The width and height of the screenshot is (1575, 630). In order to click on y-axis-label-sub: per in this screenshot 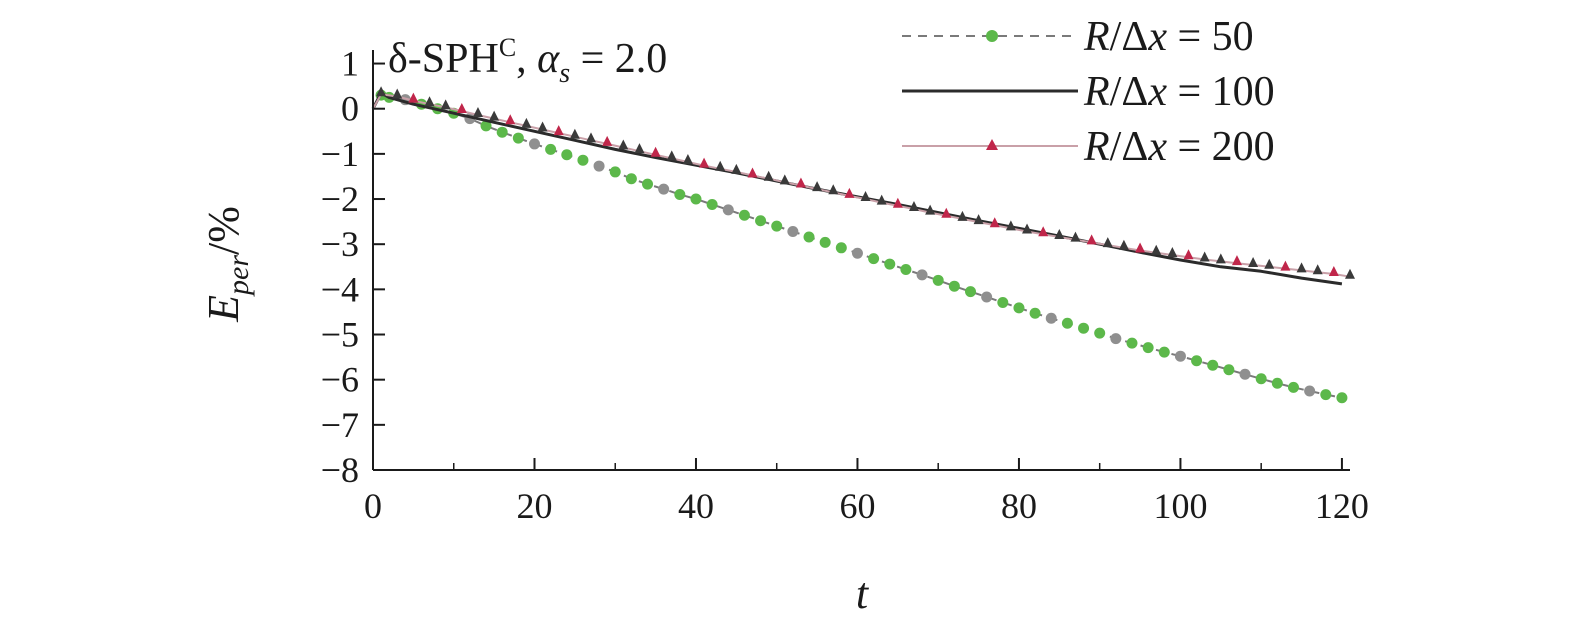, I will do `click(238, 276)`.